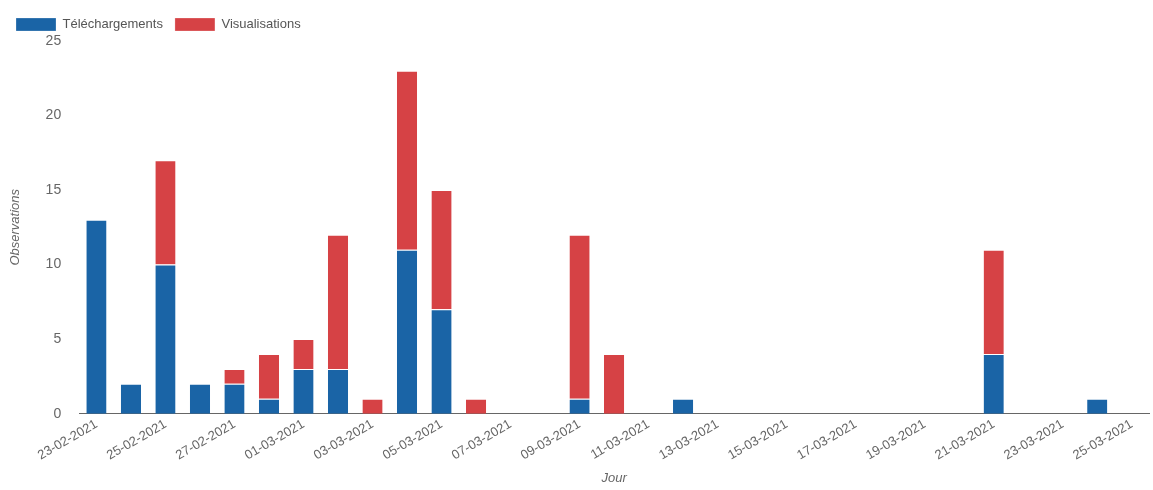 This screenshot has width=1153, height=490. I want to click on y-tick-label: 20, so click(53, 114).